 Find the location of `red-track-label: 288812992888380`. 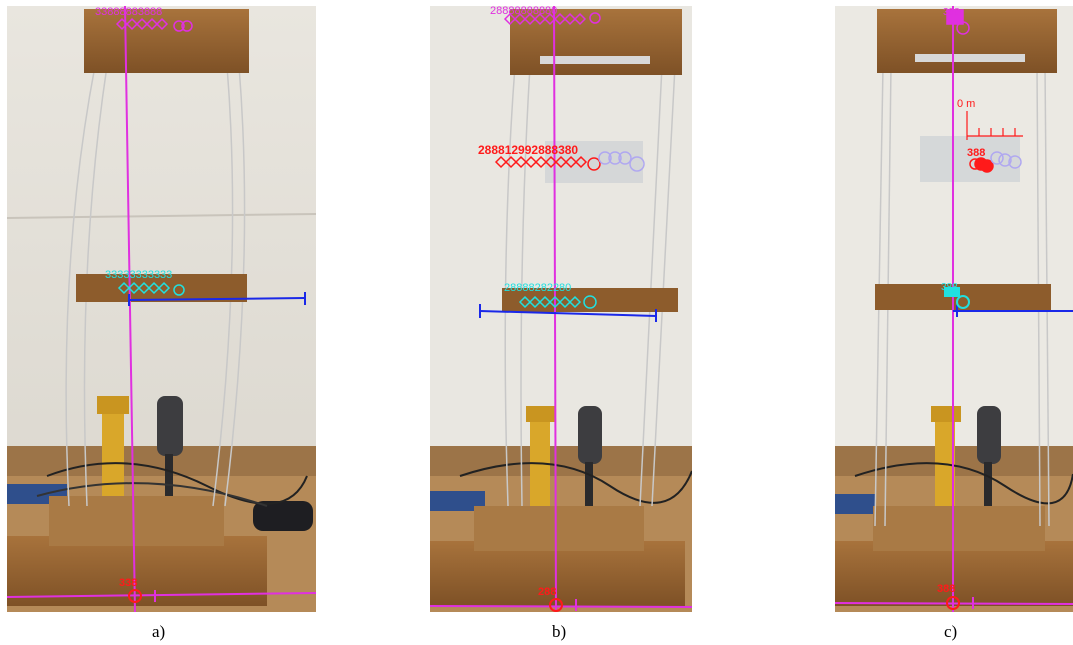

red-track-label: 288812992888380 is located at coordinates (528, 150).